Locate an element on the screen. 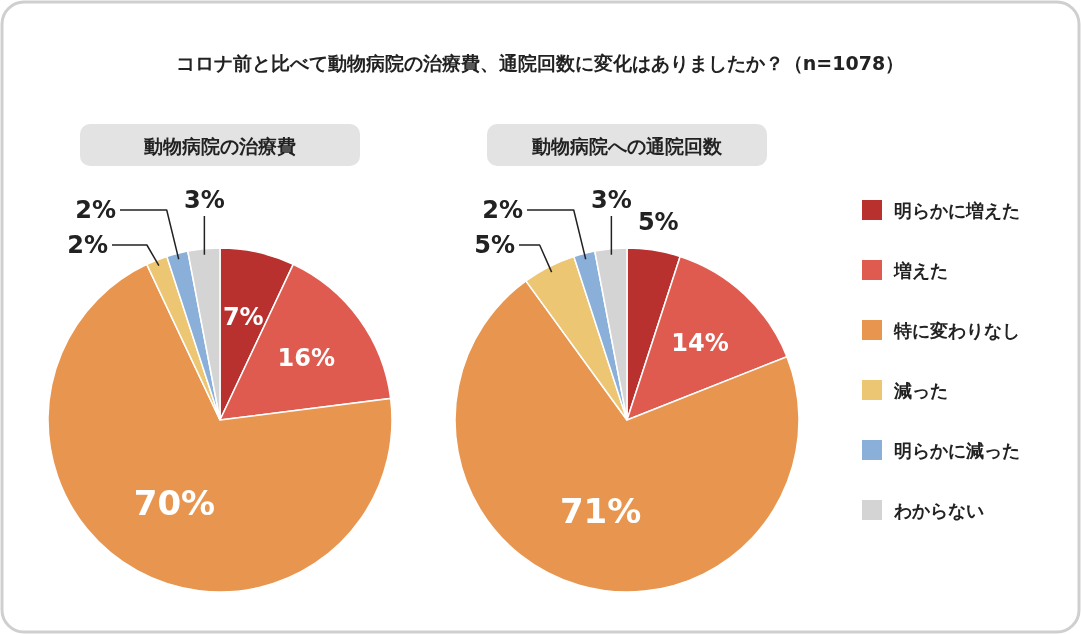 The image size is (1081, 634). data-label: 7% is located at coordinates (243, 316).